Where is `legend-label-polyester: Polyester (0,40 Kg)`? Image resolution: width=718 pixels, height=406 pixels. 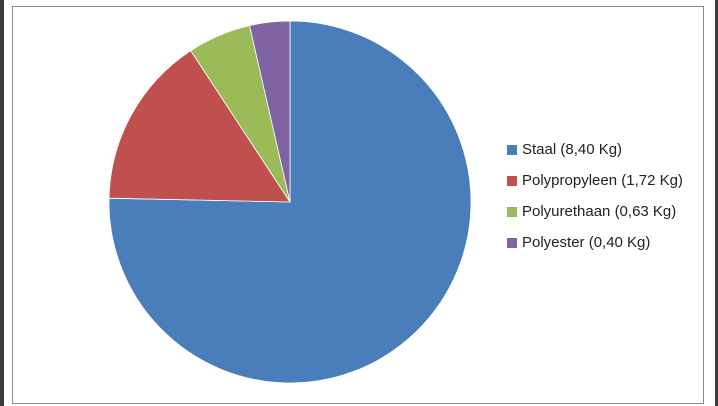 legend-label-polyester: Polyester (0,40 Kg) is located at coordinates (586, 242).